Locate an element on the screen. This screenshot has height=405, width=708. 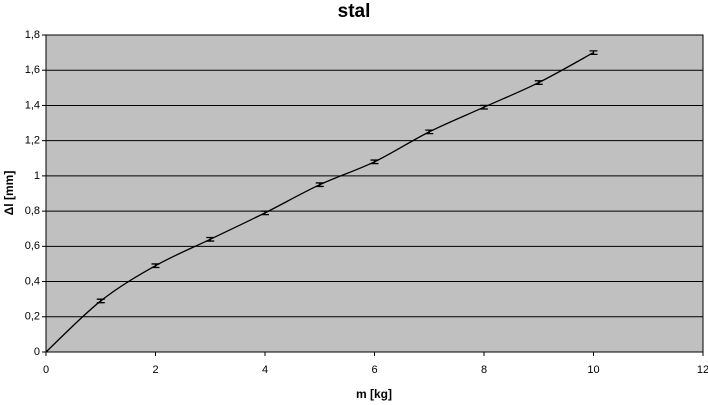
x-axis-label: m [kg] is located at coordinates (374, 394).